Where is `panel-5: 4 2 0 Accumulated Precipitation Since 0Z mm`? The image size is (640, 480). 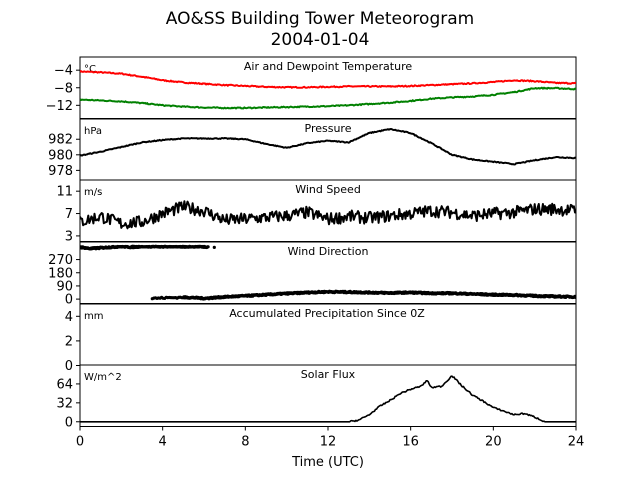
panel-5: 4 2 0 Accumulated Precipitation Since 0Z mm is located at coordinates (321, 338).